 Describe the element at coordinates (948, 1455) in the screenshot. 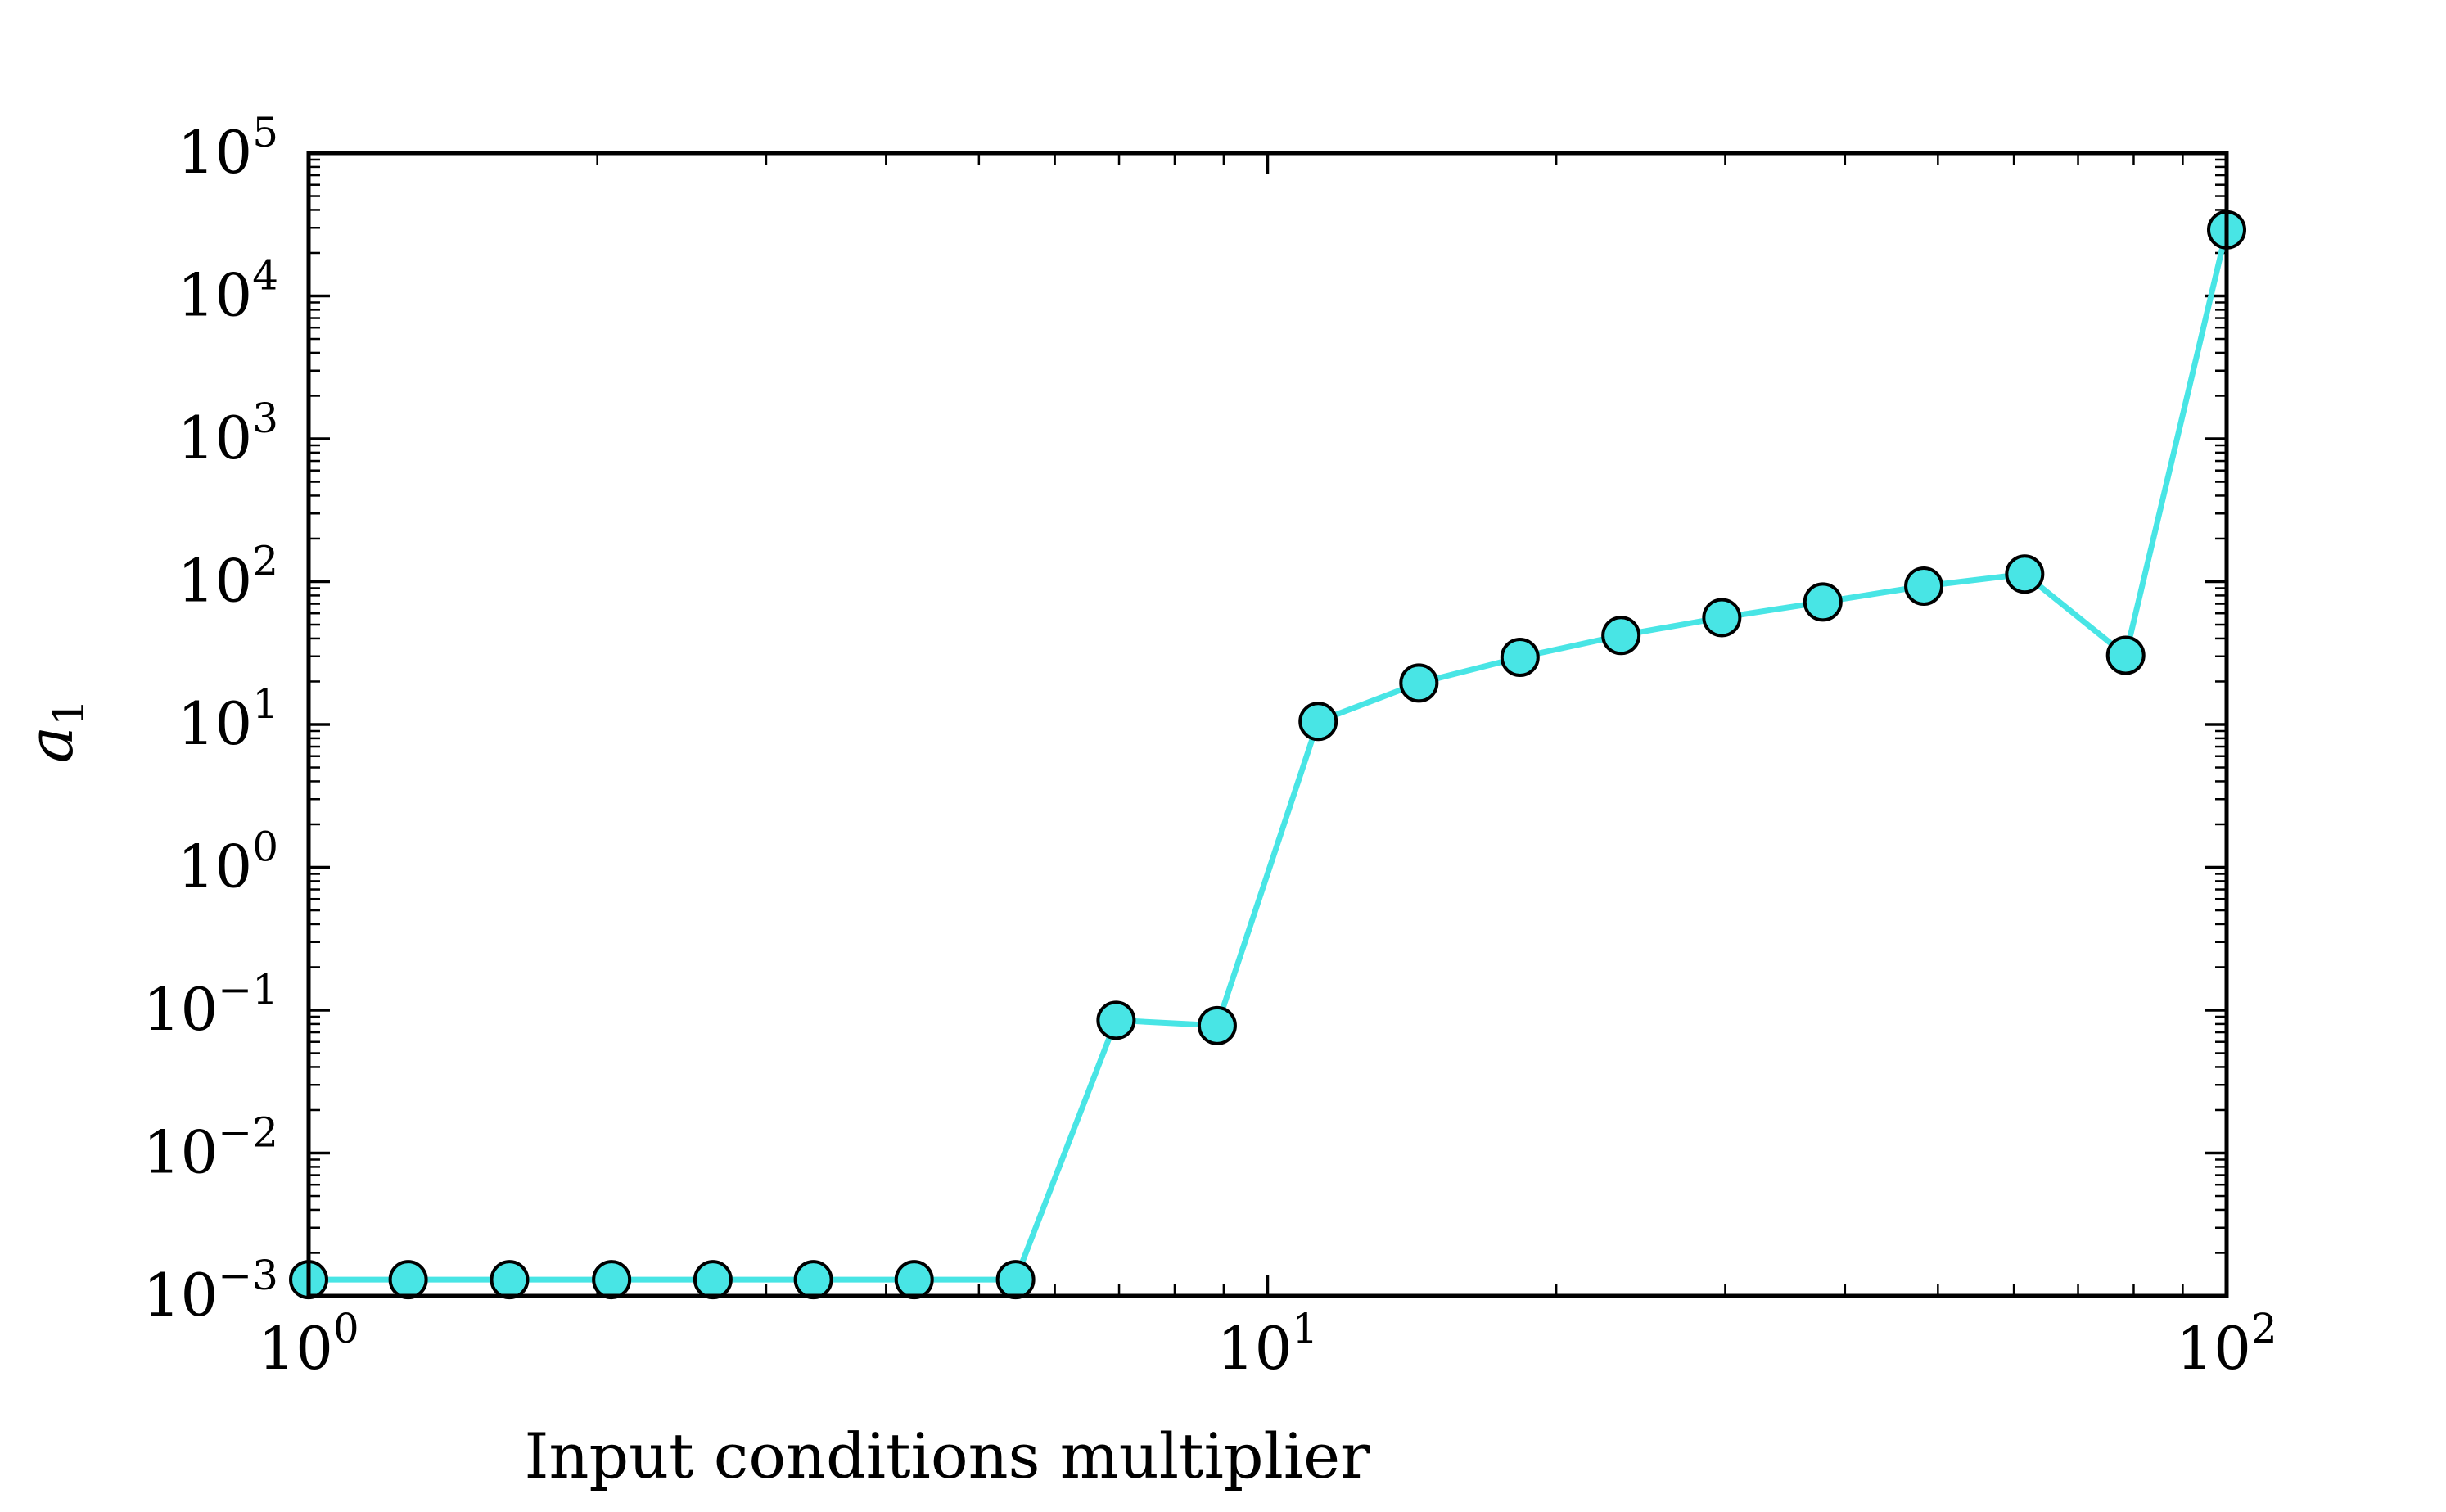

I see `x-axis-label: Input conditions multiplier` at that location.